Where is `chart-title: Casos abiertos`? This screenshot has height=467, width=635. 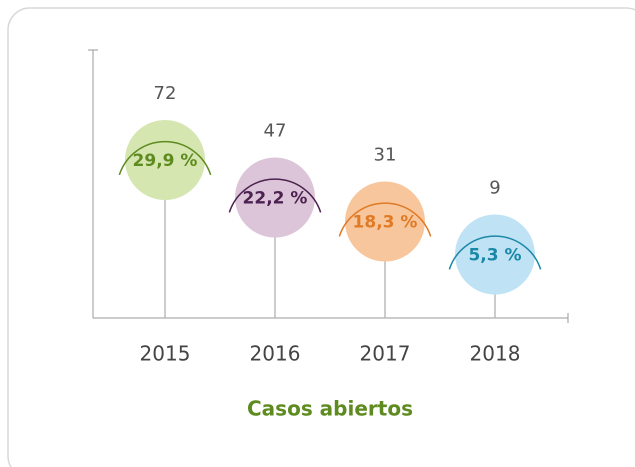
chart-title: Casos abiertos is located at coordinates (330, 409).